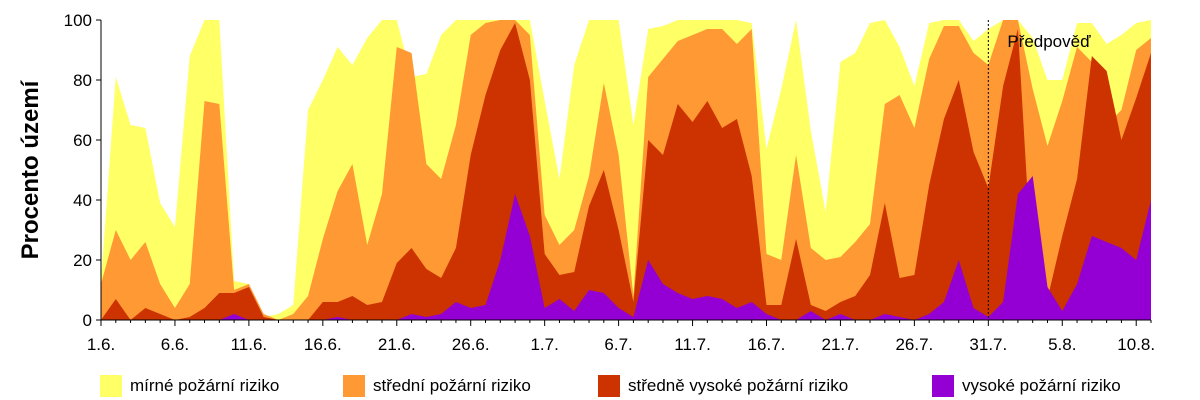 Image resolution: width=1200 pixels, height=400 pixels. What do you see at coordinates (841, 344) in the screenshot?
I see `x-tick-label: 21.7.` at bounding box center [841, 344].